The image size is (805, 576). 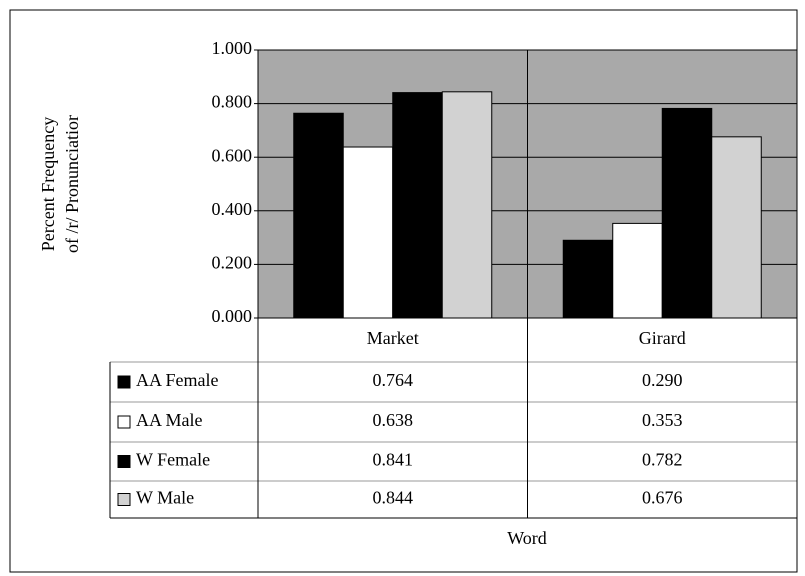 I want to click on x-tick-label: Market, so click(x=393, y=338).